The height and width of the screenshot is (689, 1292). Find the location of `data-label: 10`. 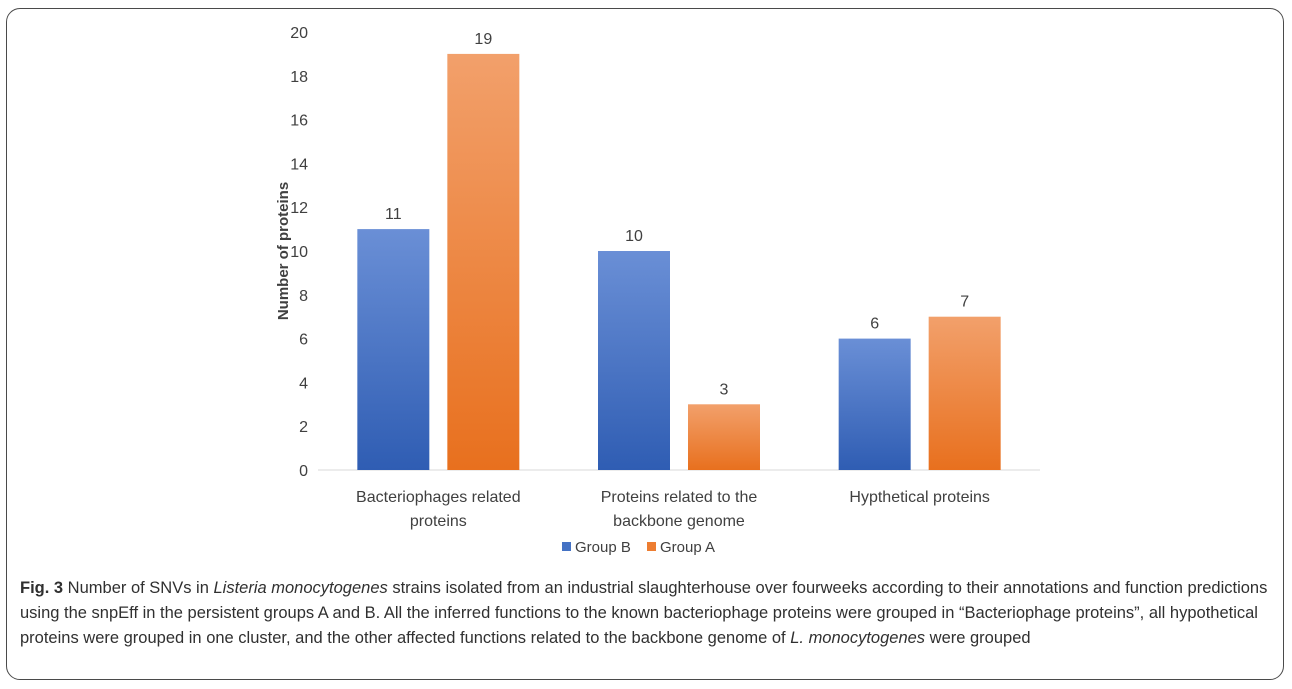

data-label: 10 is located at coordinates (634, 236).